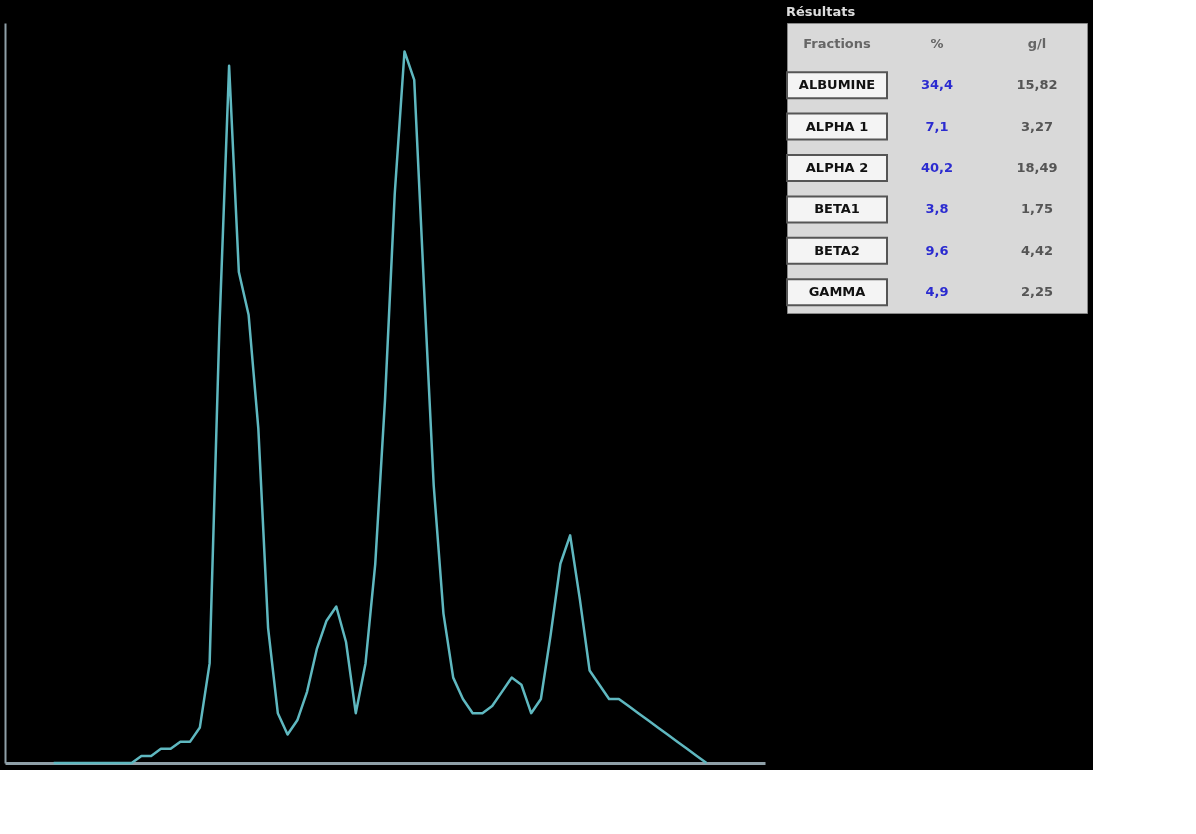 The height and width of the screenshot is (834, 1196). I want to click on text: g/l, so click(1037, 43).